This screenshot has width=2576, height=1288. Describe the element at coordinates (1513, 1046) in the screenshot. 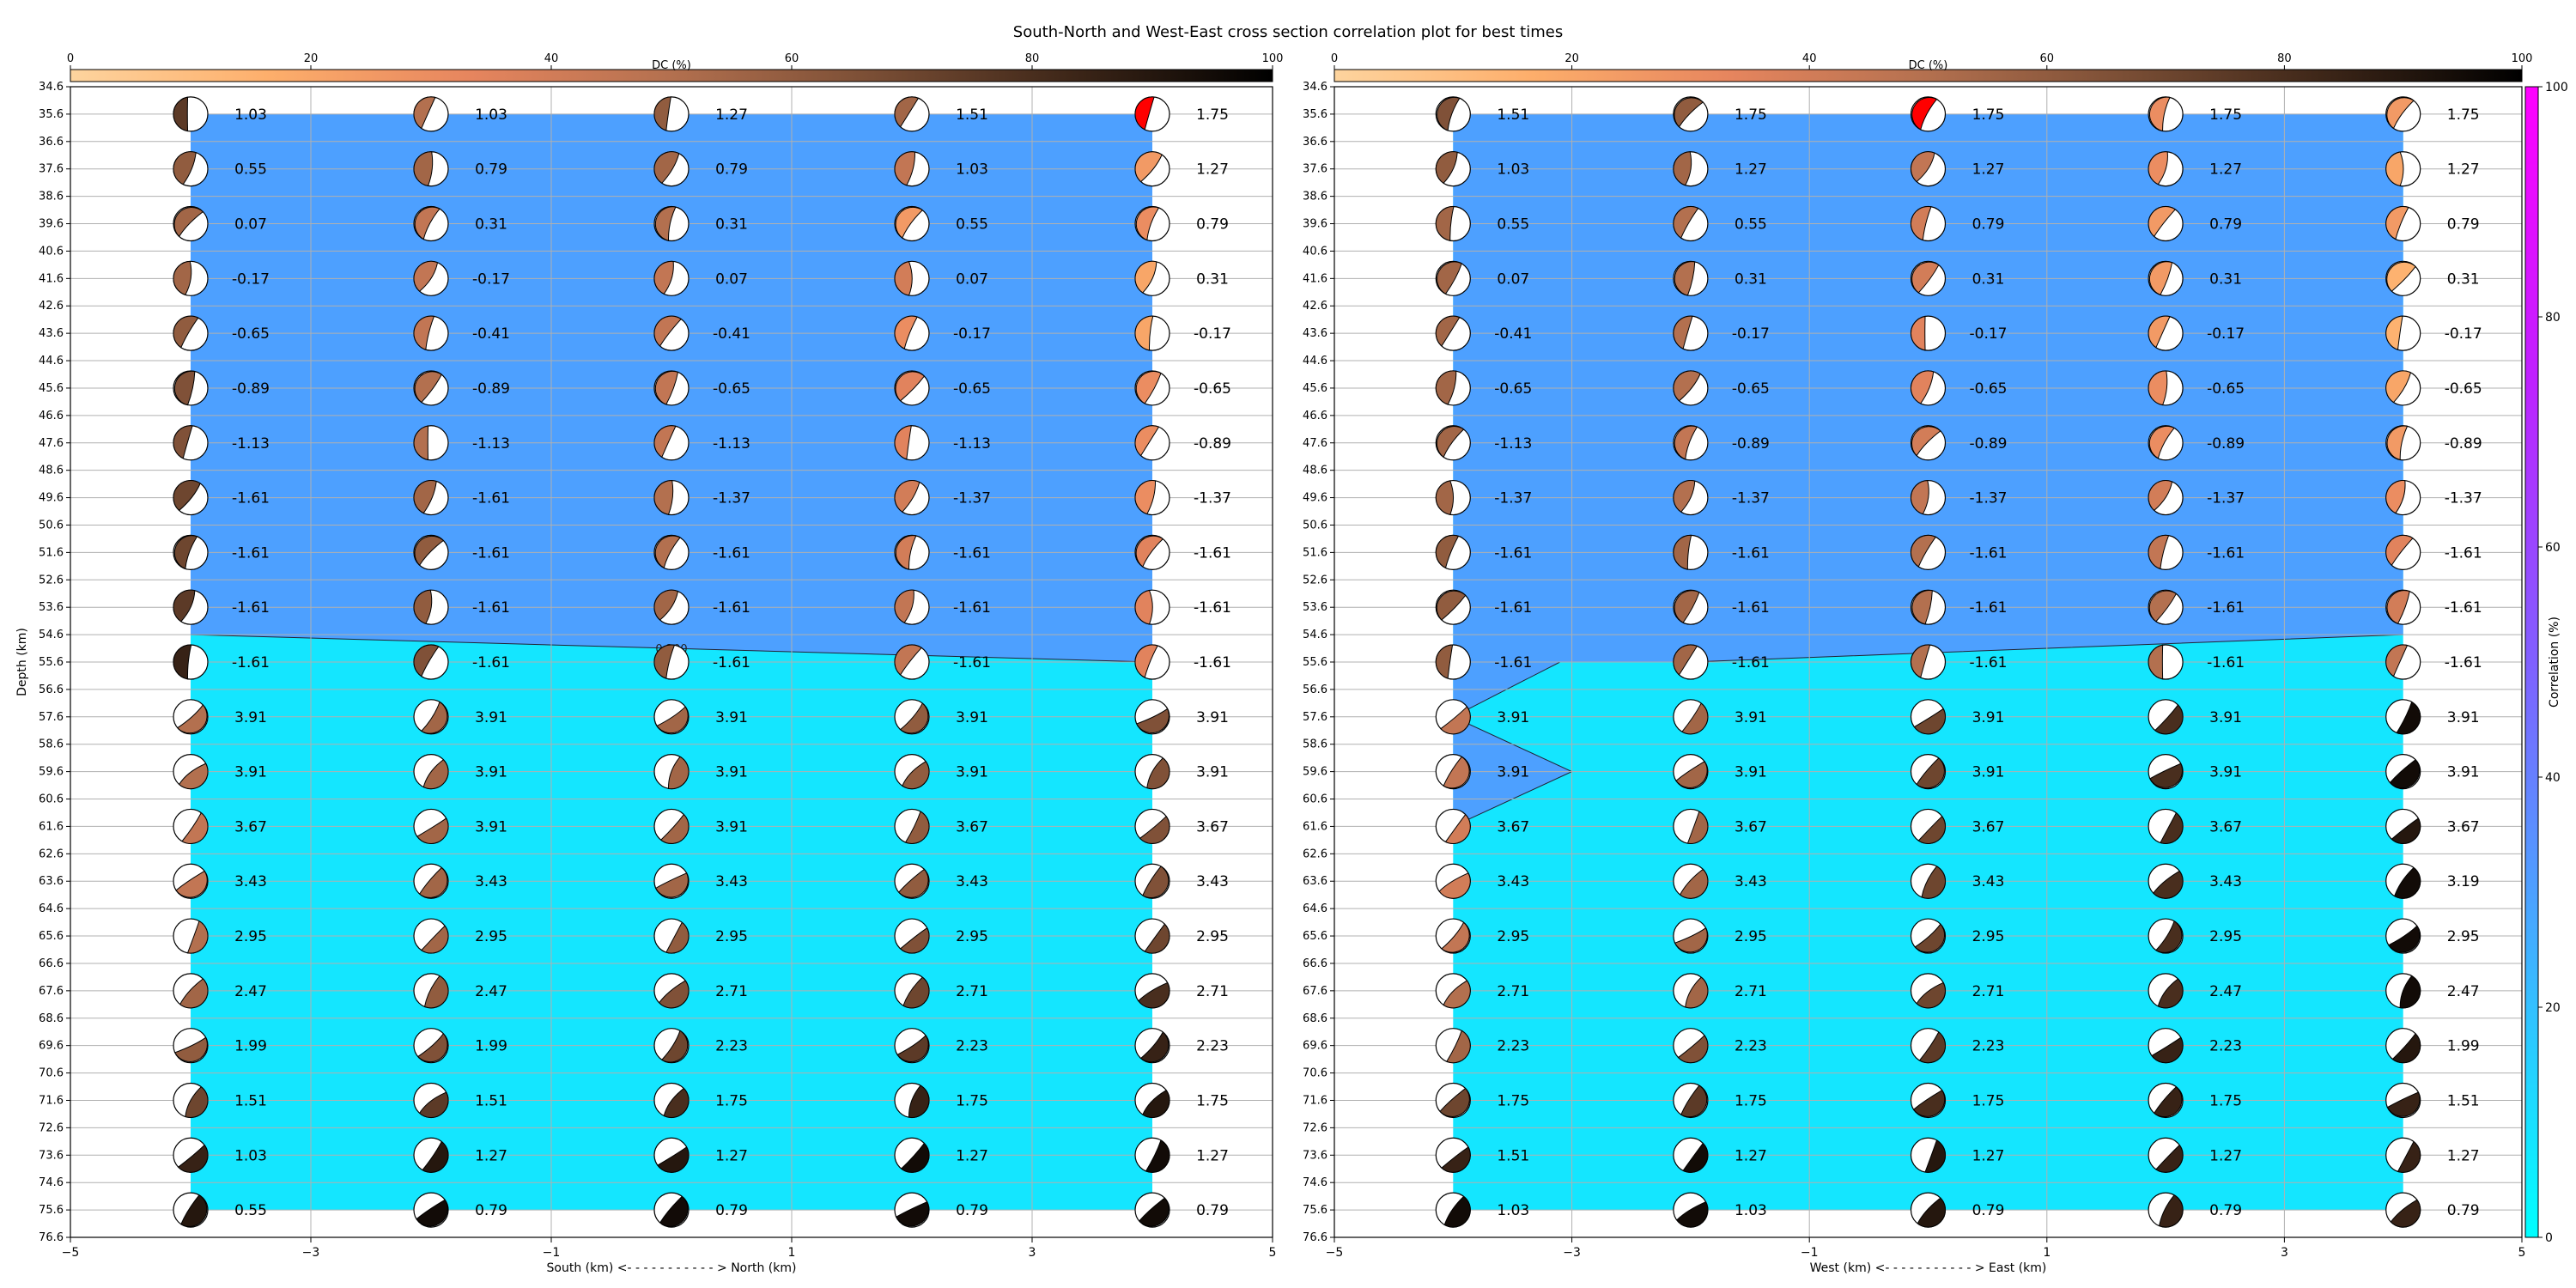

I see `time-label: 2.23` at that location.